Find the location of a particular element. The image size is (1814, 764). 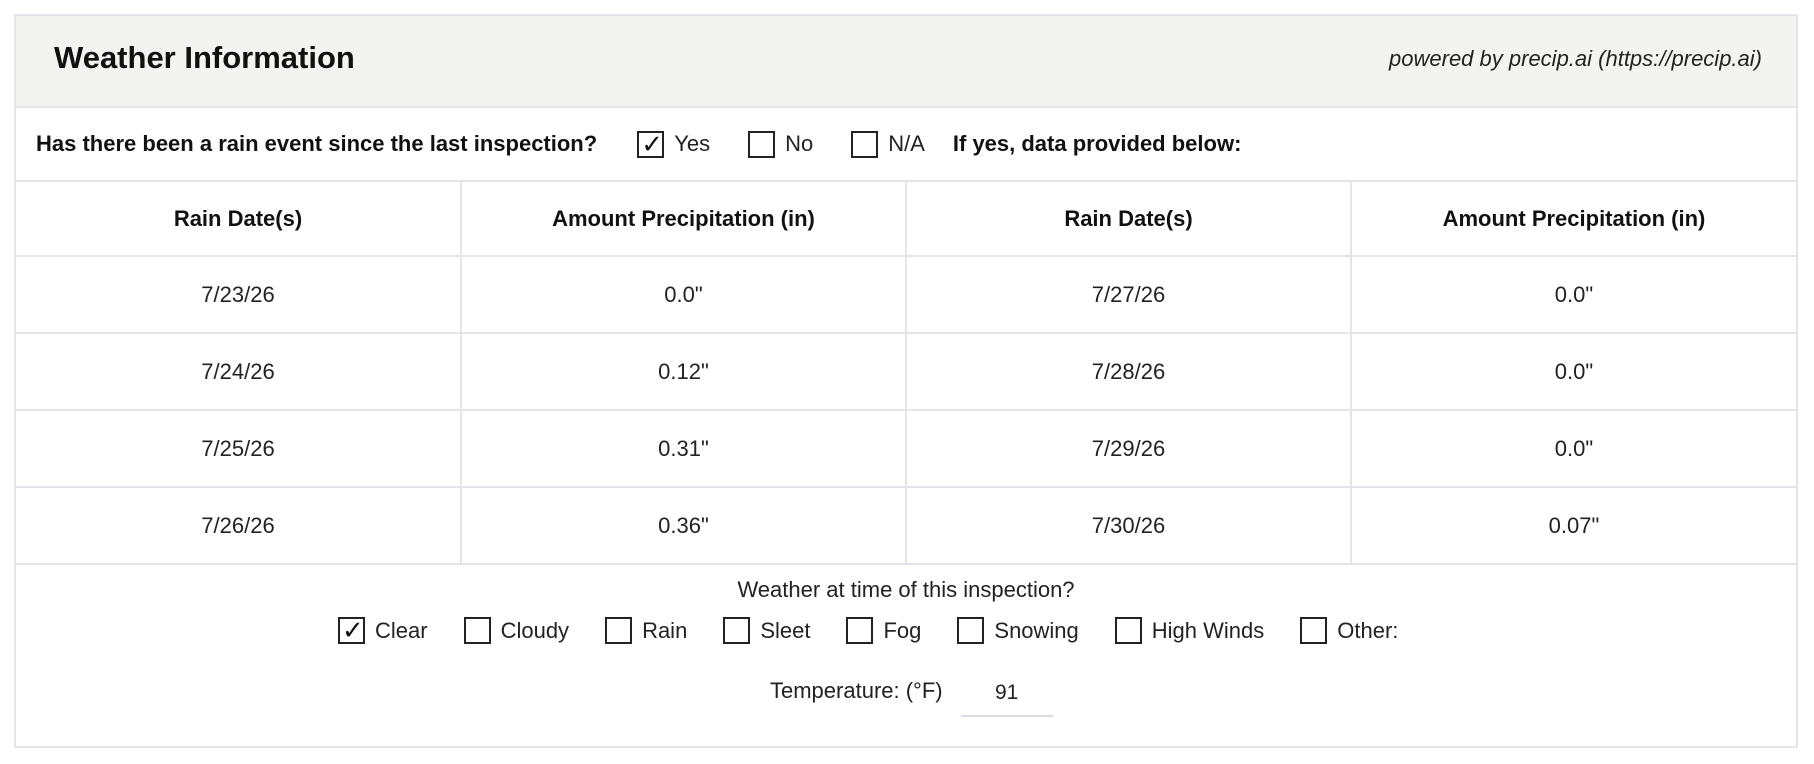

temperature-row: Temperature: (°F) is located at coordinates (911, 696).